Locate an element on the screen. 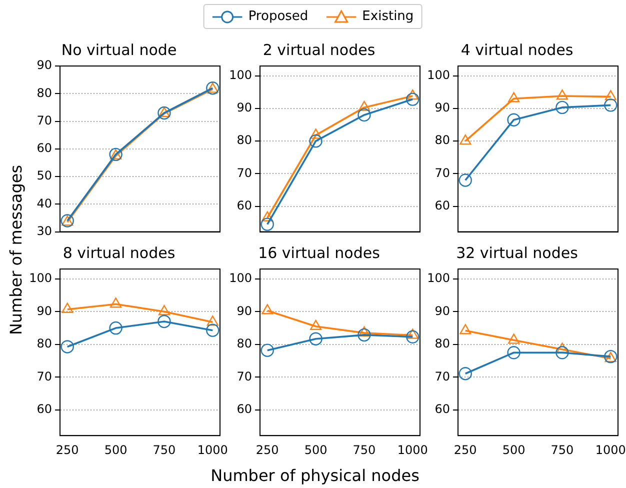 The width and height of the screenshot is (626, 488). y-tick-label: 40 is located at coordinates (44, 203).